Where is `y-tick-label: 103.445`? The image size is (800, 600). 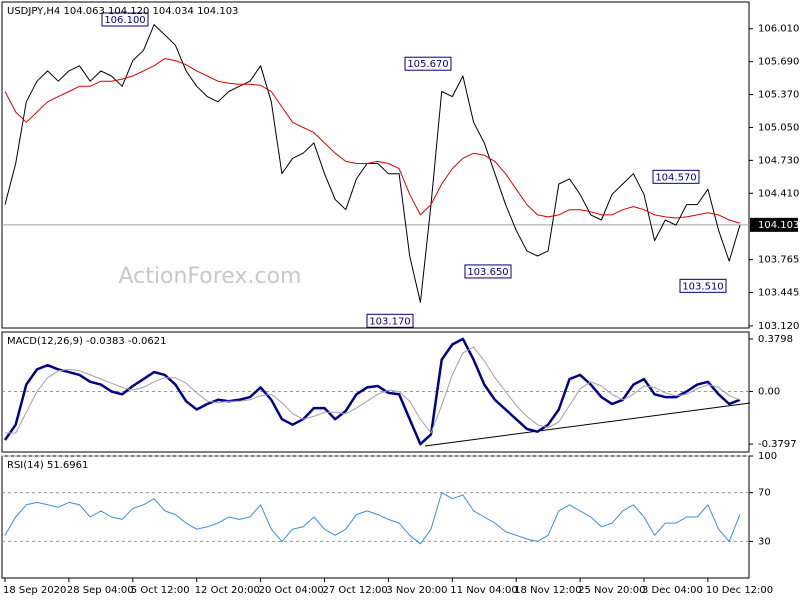 y-tick-label: 103.445 is located at coordinates (778, 293).